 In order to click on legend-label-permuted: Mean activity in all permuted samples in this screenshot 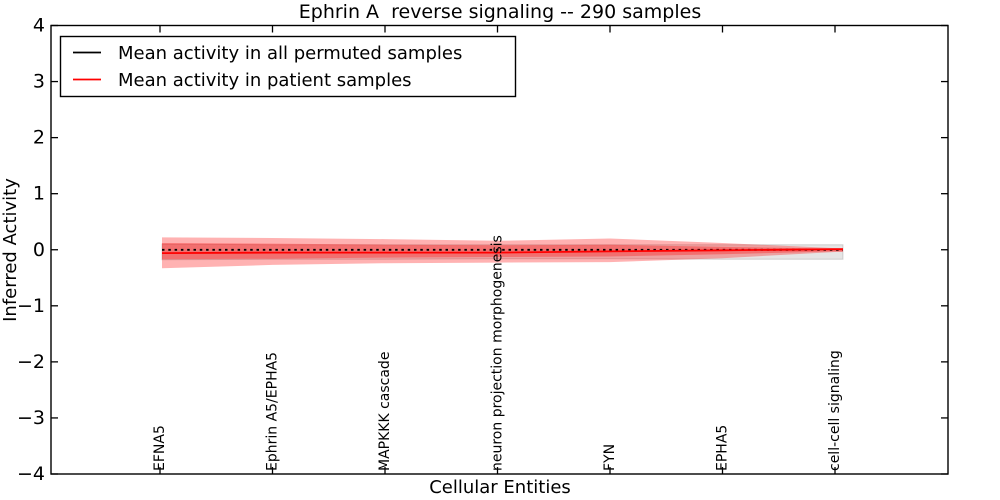, I will do `click(290, 53)`.